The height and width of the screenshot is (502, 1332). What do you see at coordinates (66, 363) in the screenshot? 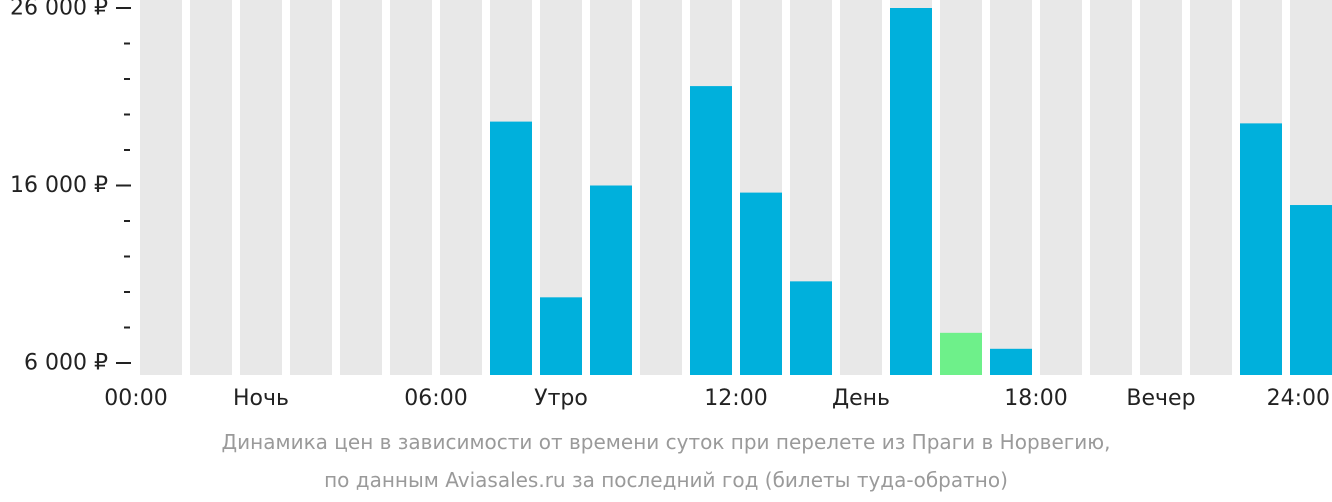
I see `y-tick-label: 6 000 ₽` at bounding box center [66, 363].